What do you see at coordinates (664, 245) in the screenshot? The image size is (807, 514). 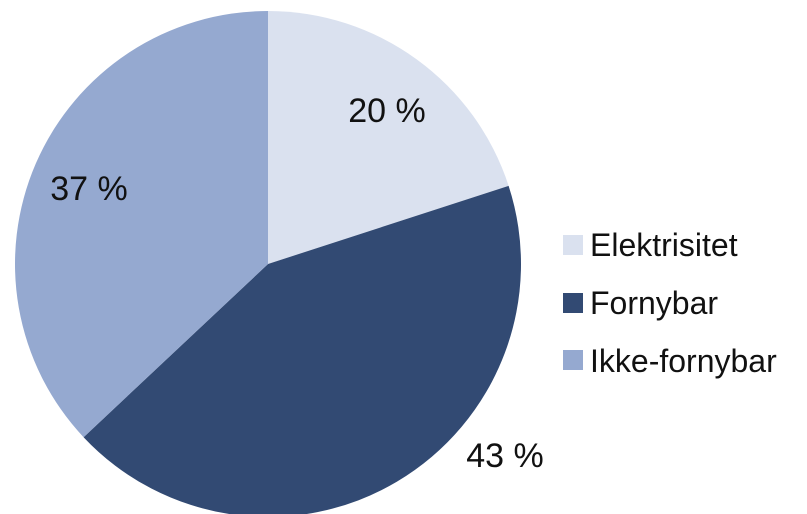 I see `legend-label-elektrisitet: Elektrisitet` at bounding box center [664, 245].